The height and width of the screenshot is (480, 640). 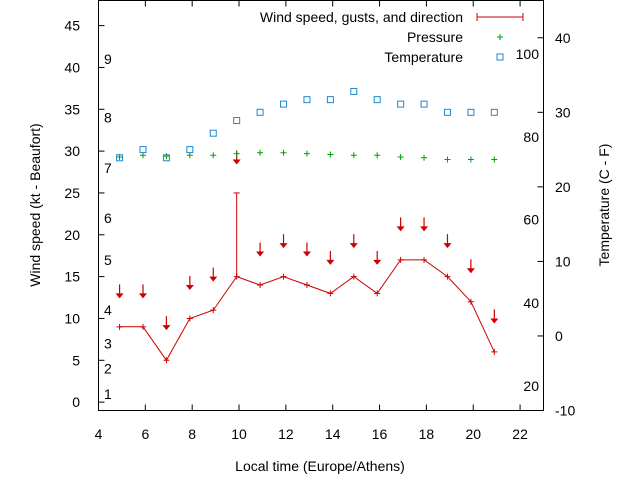 What do you see at coordinates (531, 220) in the screenshot?
I see `fahrenheit-label: 60` at bounding box center [531, 220].